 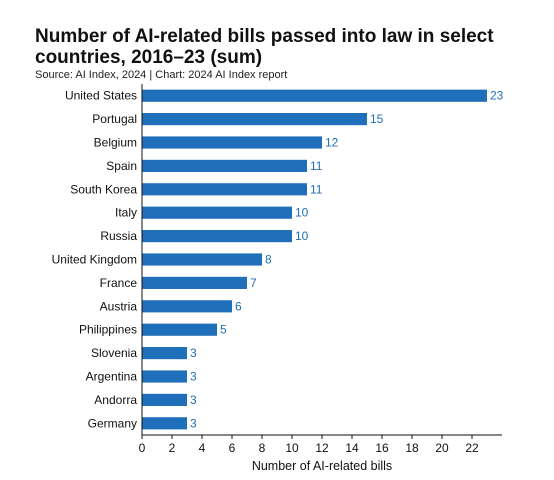 What do you see at coordinates (164, 399) in the screenshot?
I see `bar-andorra` at bounding box center [164, 399].